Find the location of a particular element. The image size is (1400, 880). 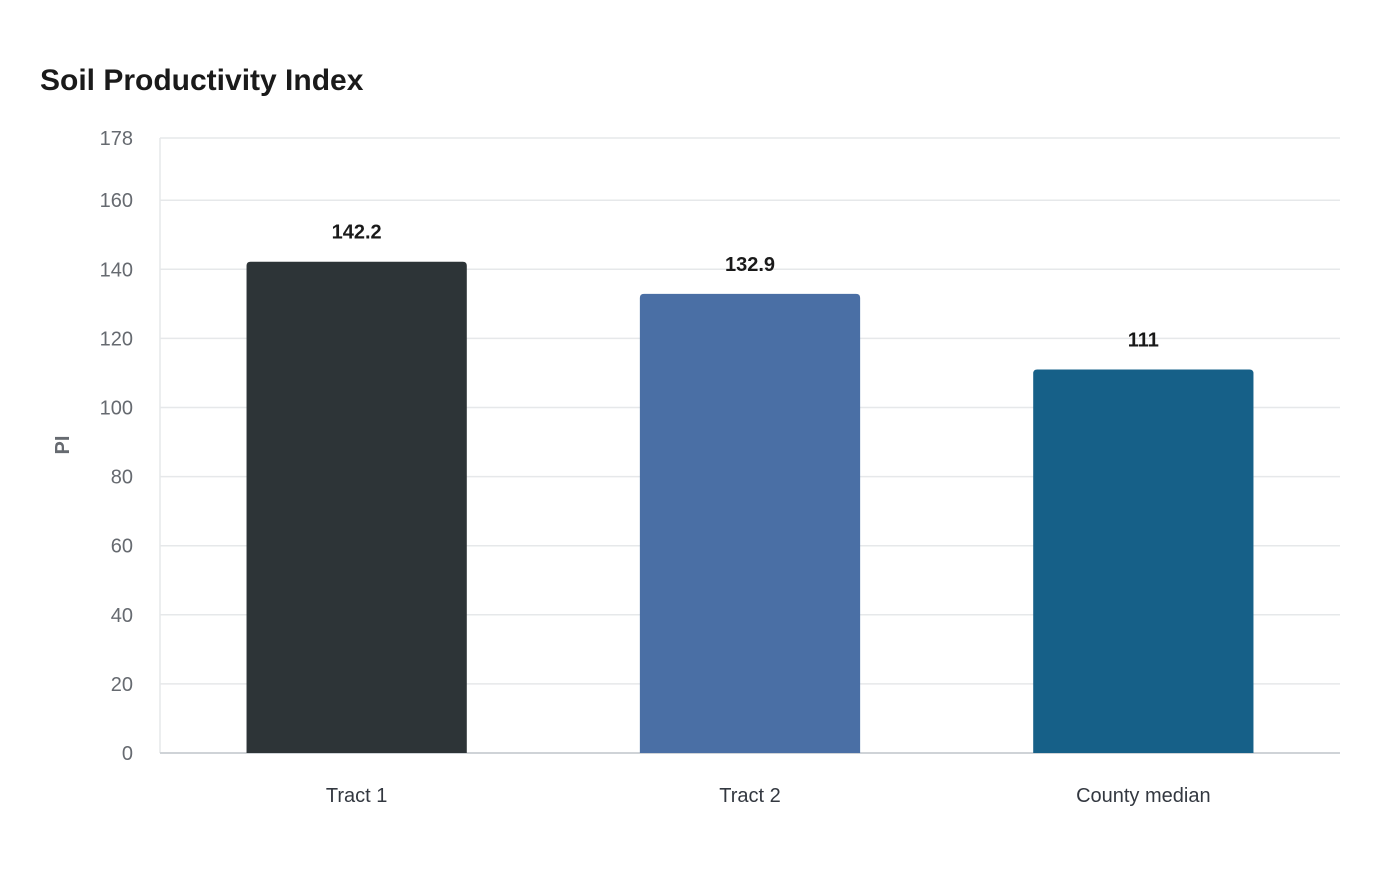

y-axis-title: PI is located at coordinates (63, 445).